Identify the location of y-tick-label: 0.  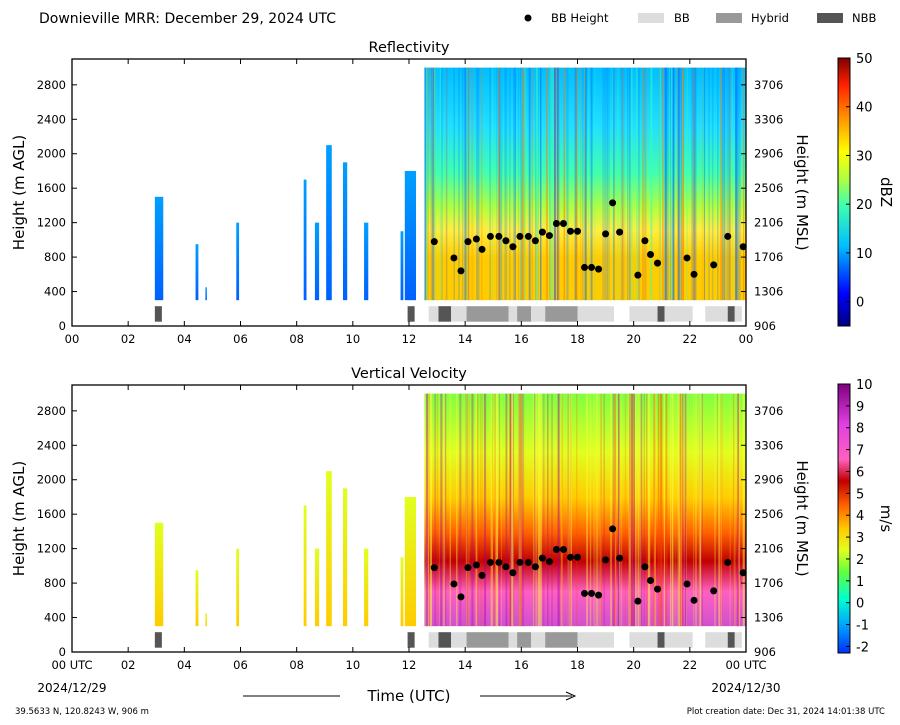
(62, 326).